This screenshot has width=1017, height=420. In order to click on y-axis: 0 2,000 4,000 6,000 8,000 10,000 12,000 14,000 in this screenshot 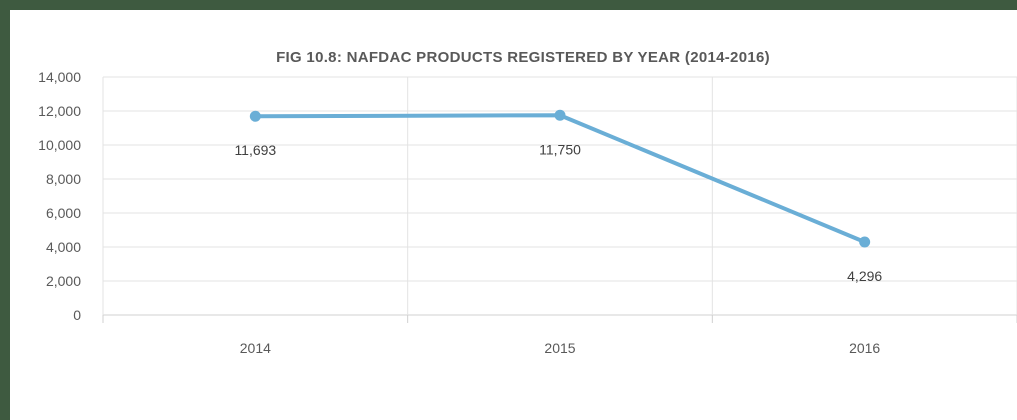, I will do `click(59, 196)`.